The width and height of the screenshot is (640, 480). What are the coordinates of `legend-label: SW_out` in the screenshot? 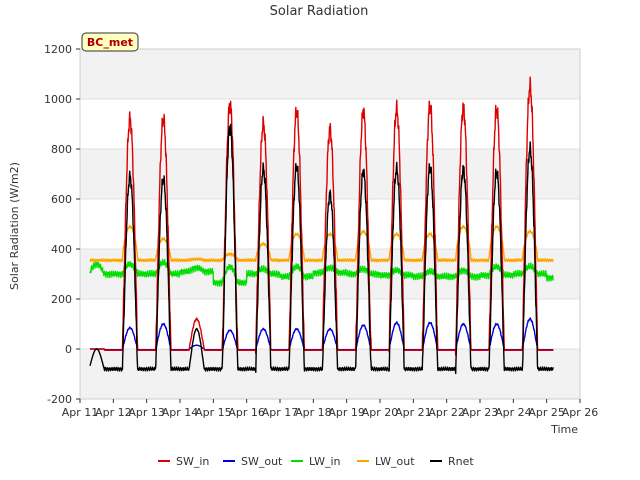 It's located at (262, 461).